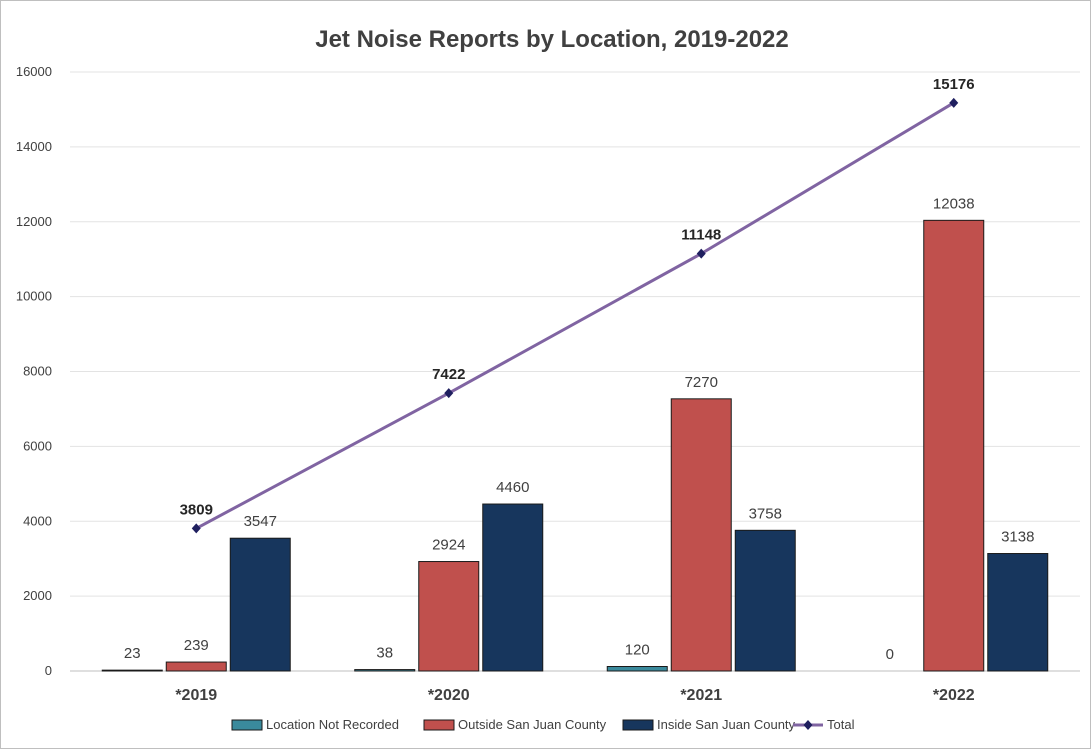  What do you see at coordinates (132, 653) in the screenshot?
I see `data-label: 23` at bounding box center [132, 653].